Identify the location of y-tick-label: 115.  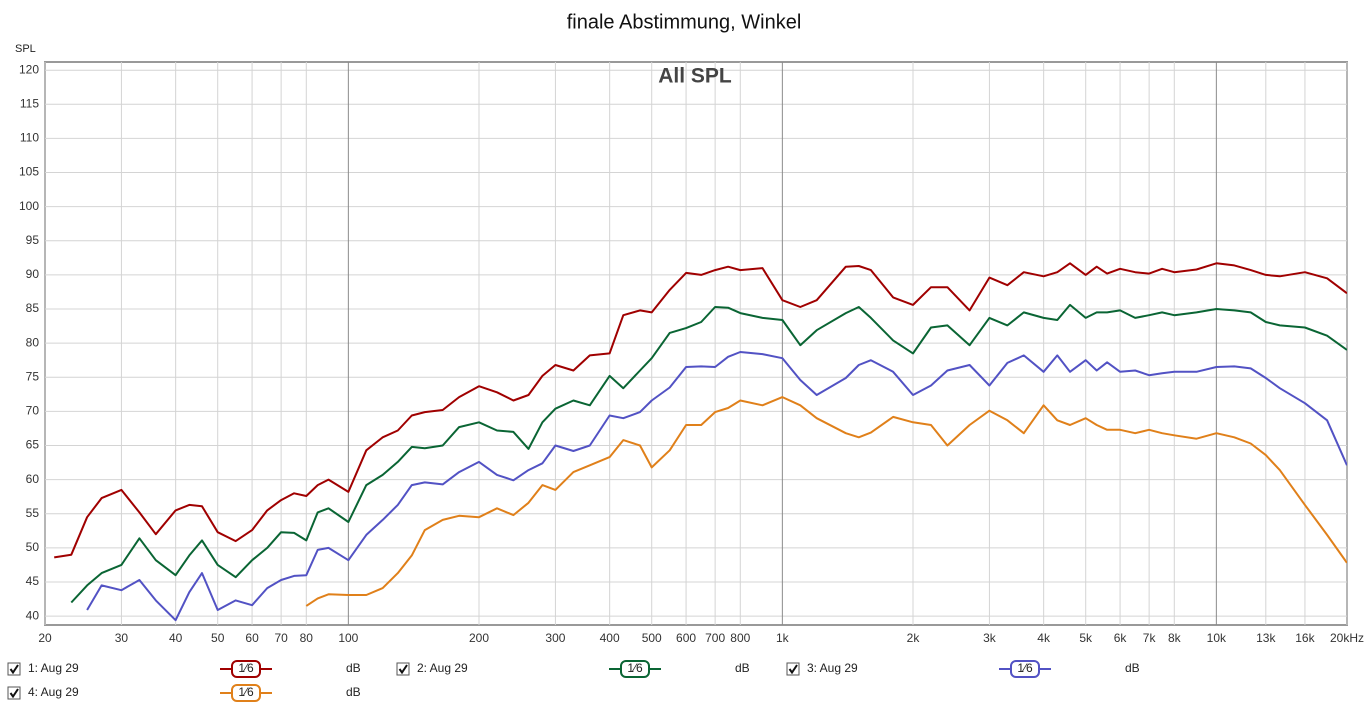
(29, 103).